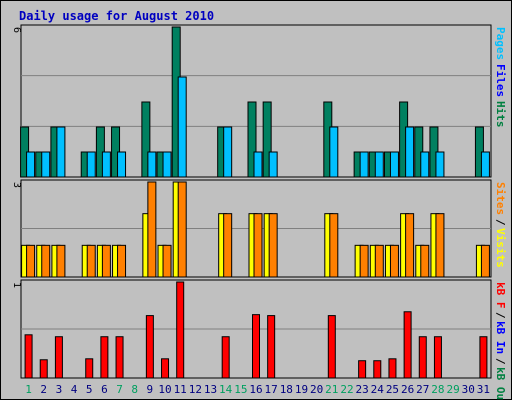  What do you see at coordinates (500, 248) in the screenshot?
I see `legend-visits-sites-2: Visits` at bounding box center [500, 248].